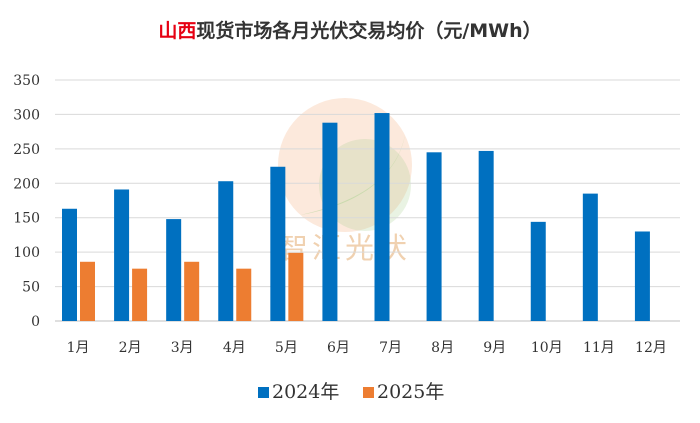  What do you see at coordinates (26, 201) in the screenshot?
I see `y-axis: 0 50 100 150 200 250 300 350` at bounding box center [26, 201].